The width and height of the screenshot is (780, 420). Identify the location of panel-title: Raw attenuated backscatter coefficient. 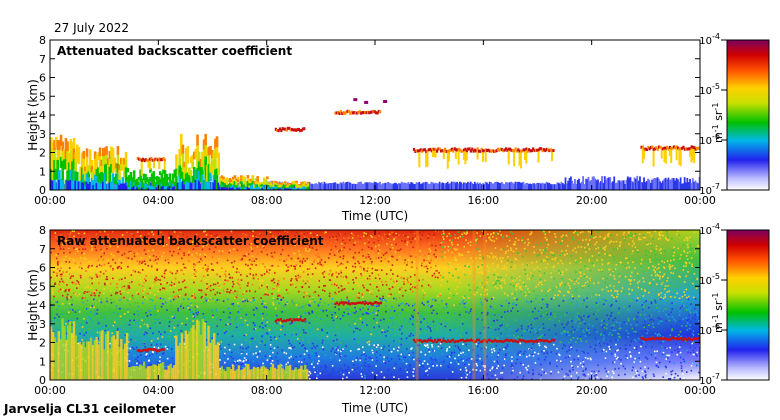
(190, 241).